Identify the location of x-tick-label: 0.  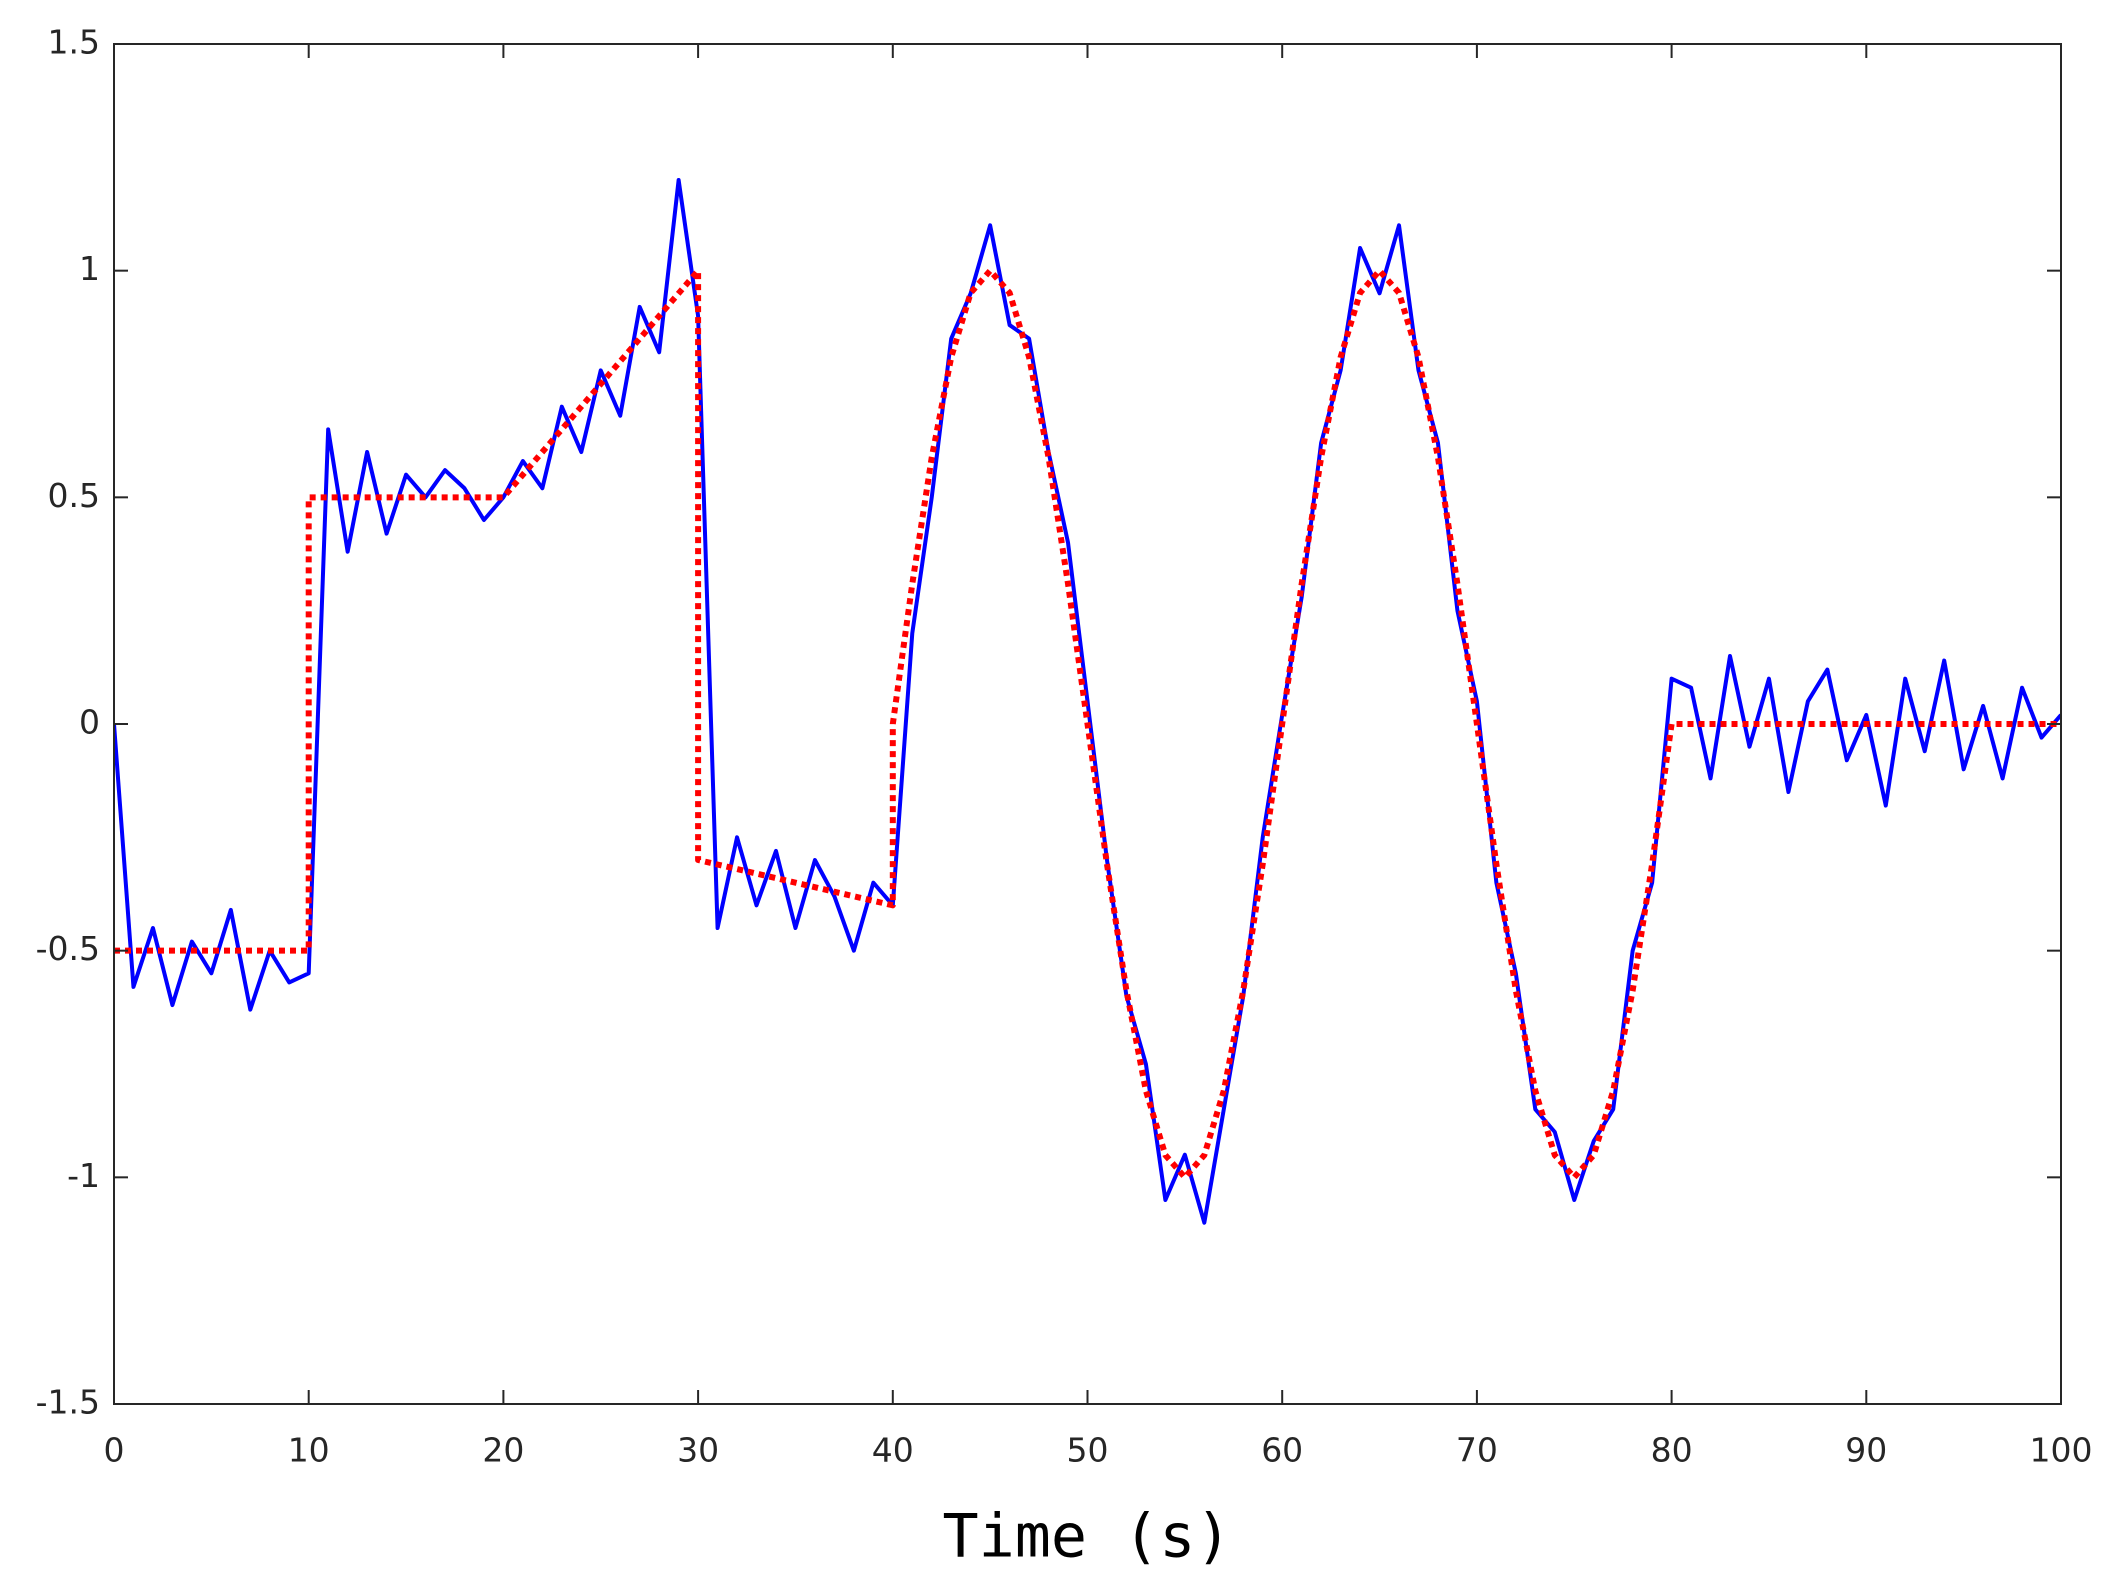
(114, 1450).